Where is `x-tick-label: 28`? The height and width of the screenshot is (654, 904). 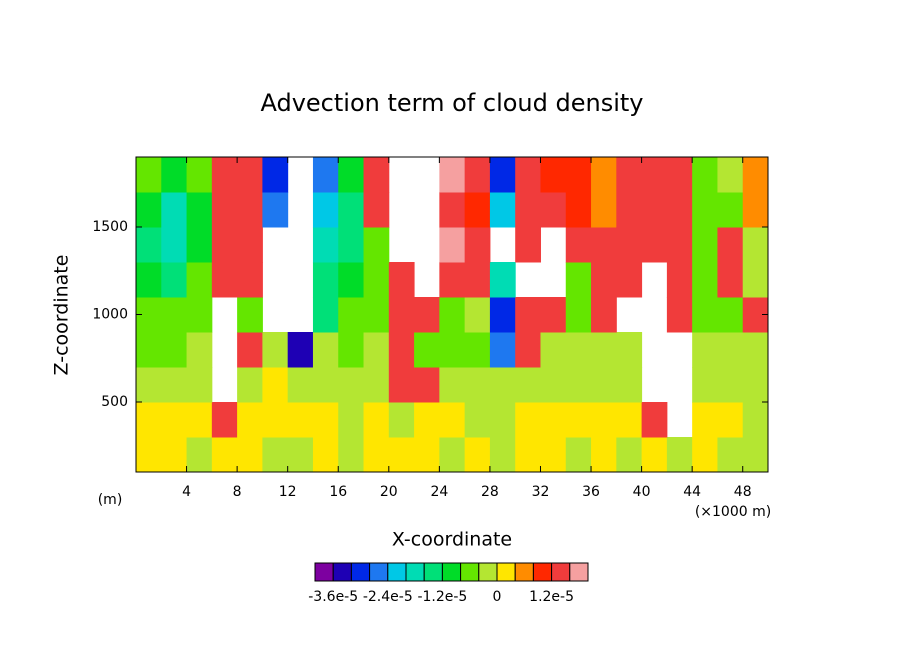 x-tick-label: 28 is located at coordinates (490, 492).